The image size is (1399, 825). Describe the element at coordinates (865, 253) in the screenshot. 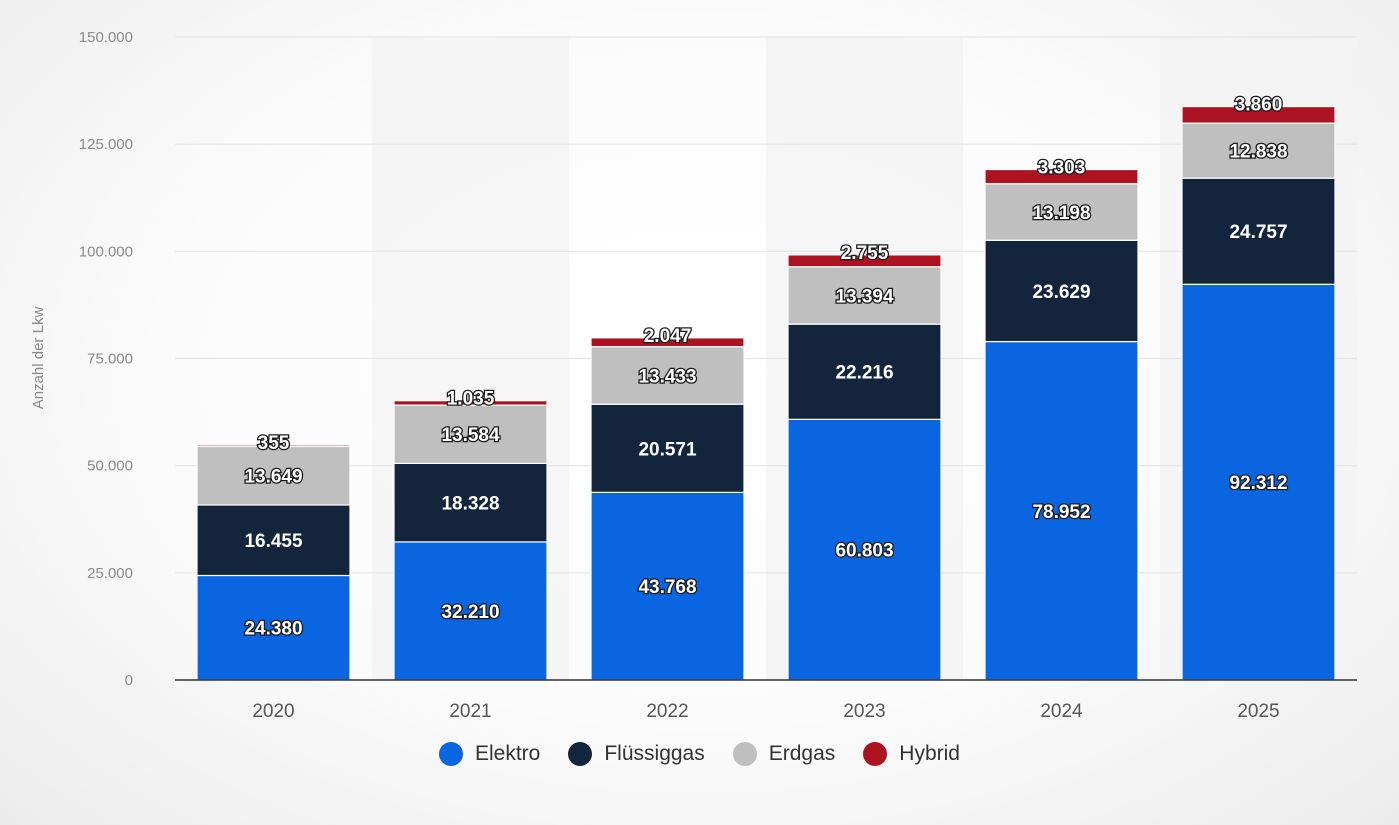

I see `data-label-hybrid-2023: 2.755` at that location.